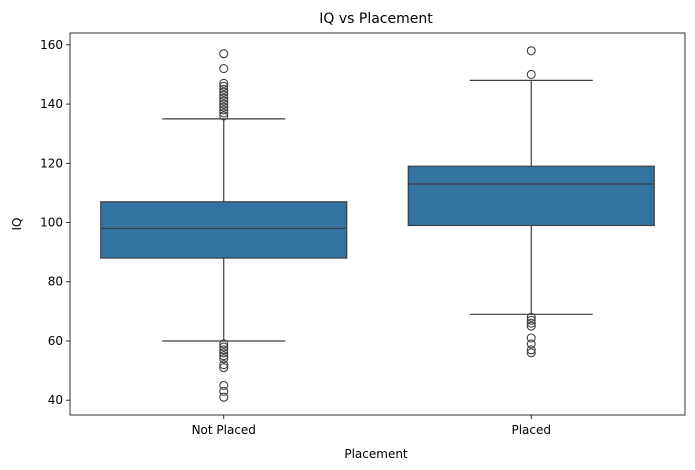  I want to click on y-tick-label: 120, so click(51, 163).